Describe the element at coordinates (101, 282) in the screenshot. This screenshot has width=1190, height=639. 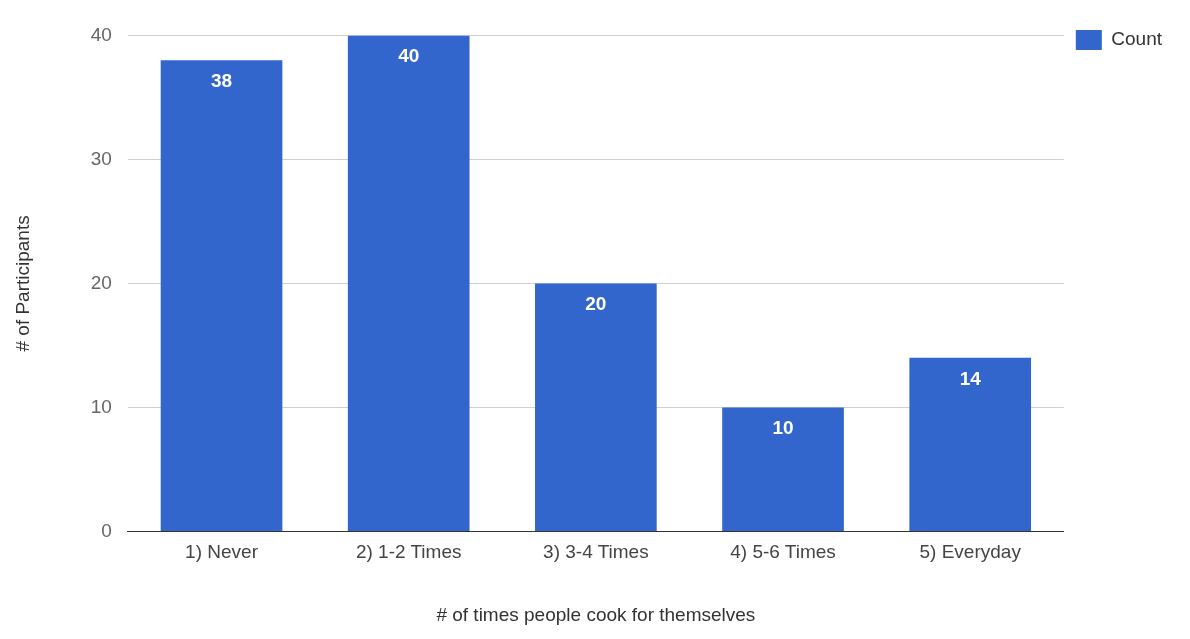
I see `y-tick-label: 20` at that location.